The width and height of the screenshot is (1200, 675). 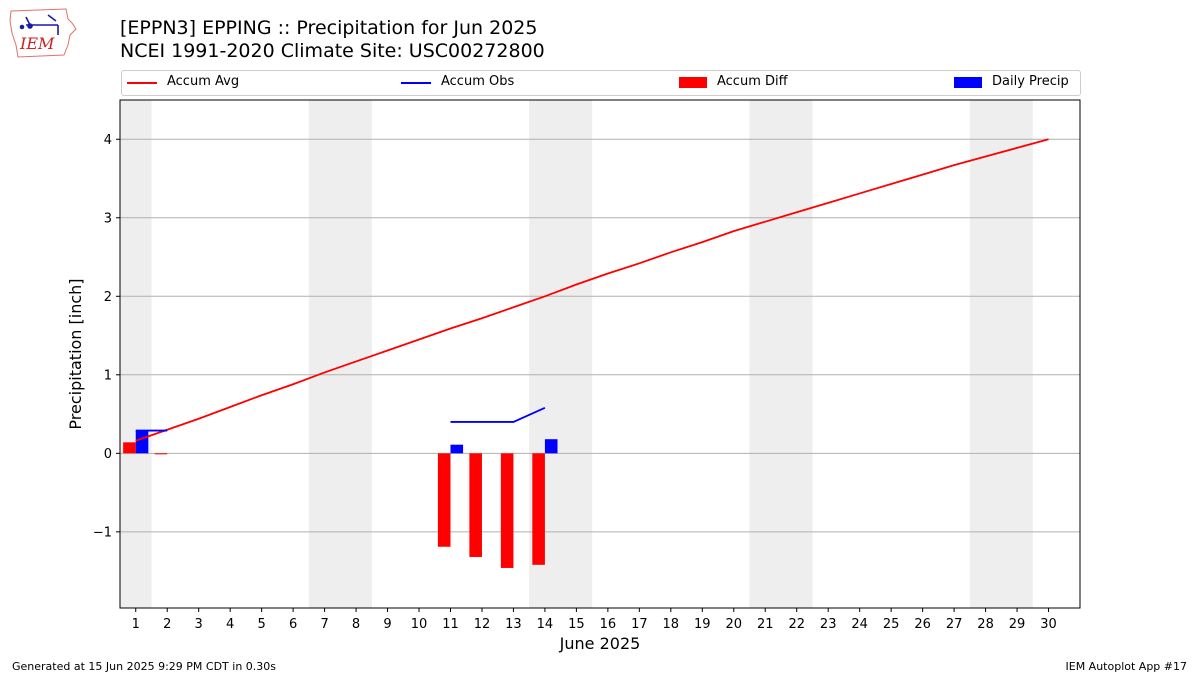 What do you see at coordinates (478, 81) in the screenshot?
I see `legend-label-accum-obs: Accum Obs` at bounding box center [478, 81].